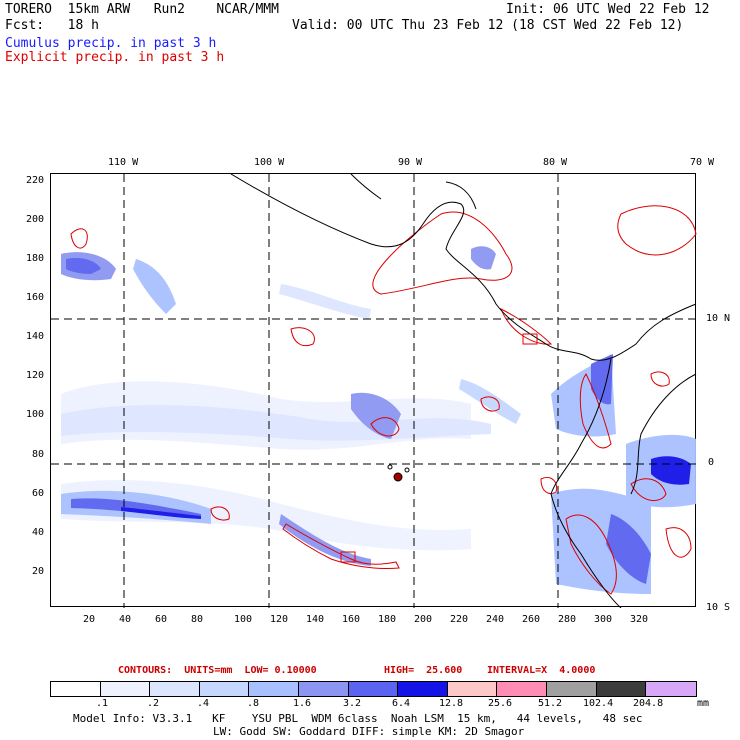  I want to click on y-grid-label: 20, so click(38, 571).